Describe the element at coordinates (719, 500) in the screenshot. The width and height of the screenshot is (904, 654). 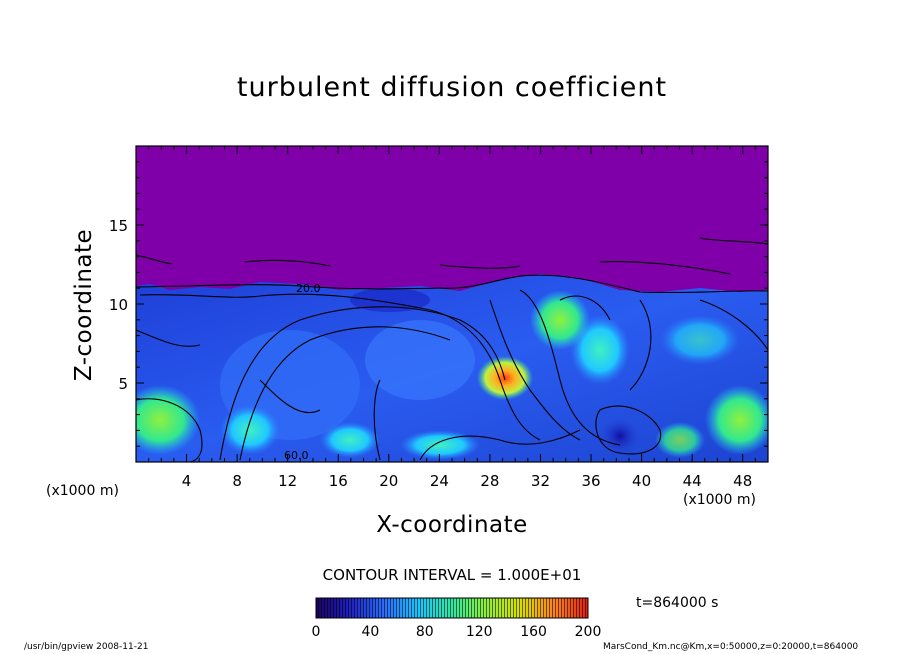
I see `x-axis-unit-right: (x1000 m)` at that location.